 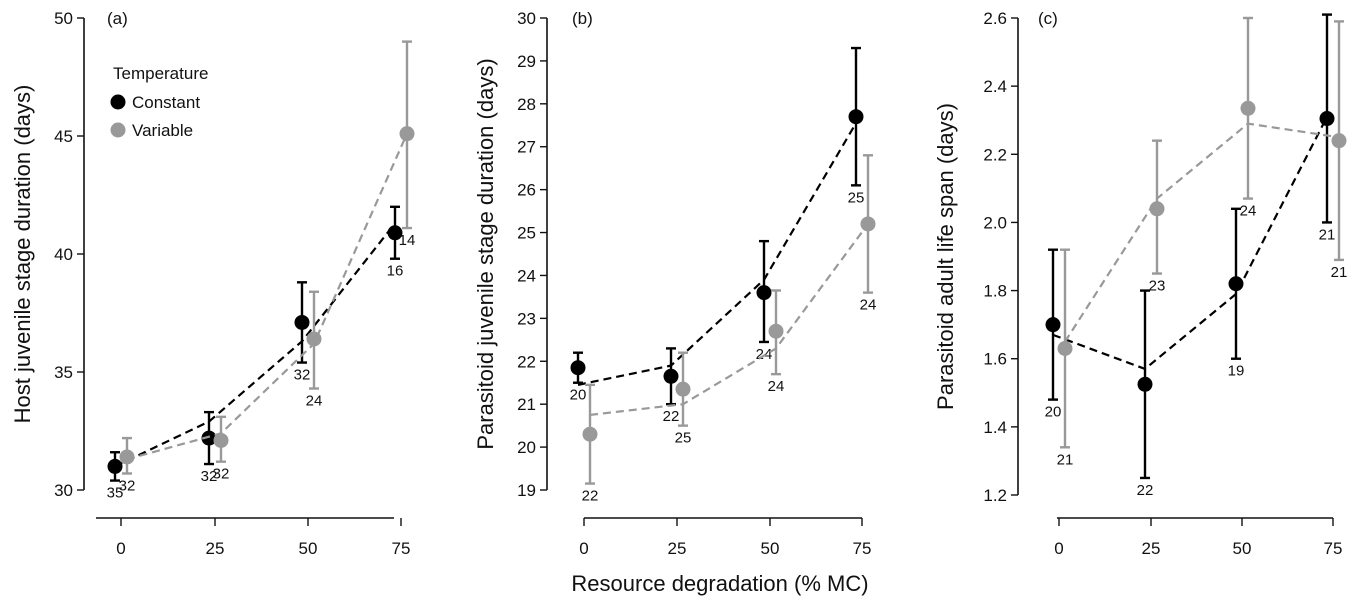 What do you see at coordinates (115, 493) in the screenshot?
I see `sample-size-label: 35` at bounding box center [115, 493].